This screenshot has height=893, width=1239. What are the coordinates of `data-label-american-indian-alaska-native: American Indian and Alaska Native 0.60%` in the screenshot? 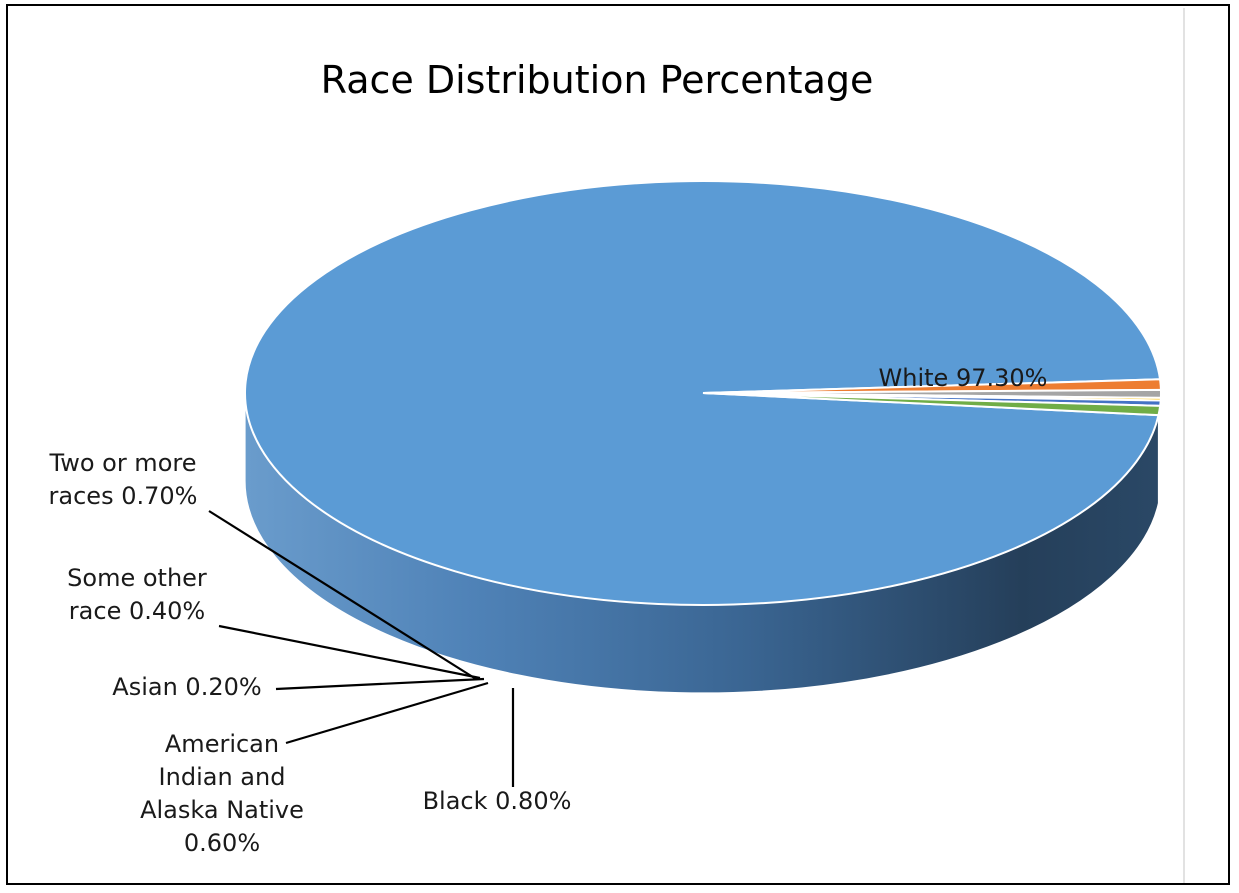 It's located at (222, 793).